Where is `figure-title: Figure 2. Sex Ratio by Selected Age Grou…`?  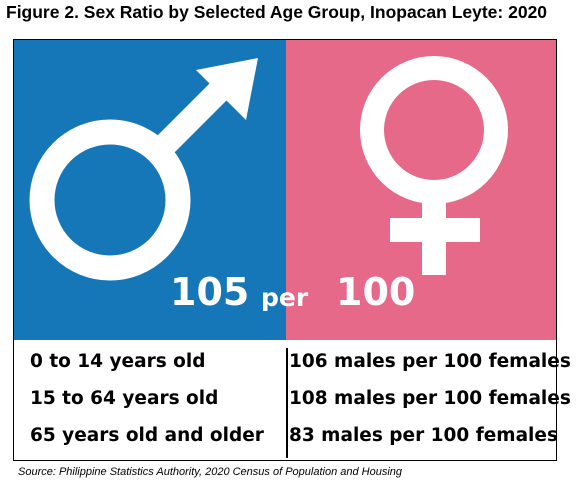 figure-title: Figure 2. Sex Ratio by Selected Age Grou… is located at coordinates (277, 12).